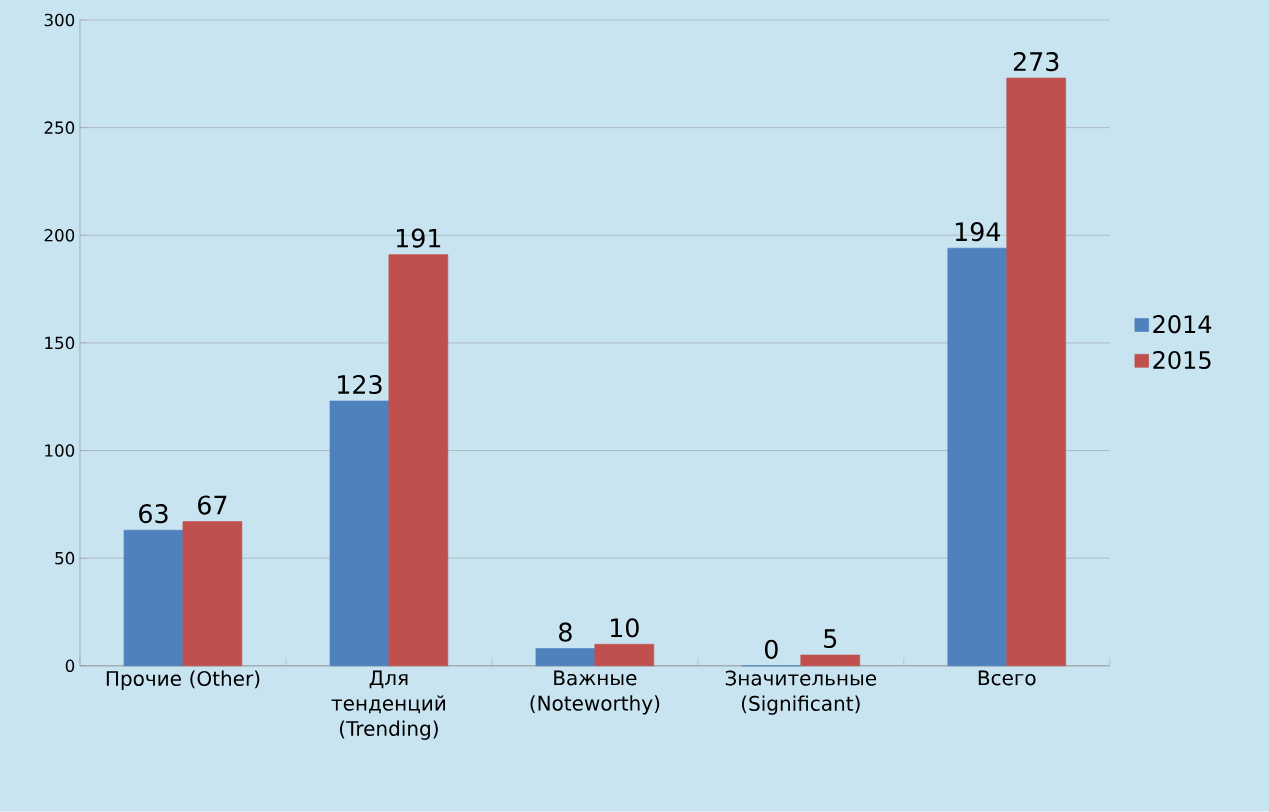 The width and height of the screenshot is (1269, 812). What do you see at coordinates (595, 692) in the screenshot?
I see `x-tick-label: Важные (Noteworthy)` at bounding box center [595, 692].